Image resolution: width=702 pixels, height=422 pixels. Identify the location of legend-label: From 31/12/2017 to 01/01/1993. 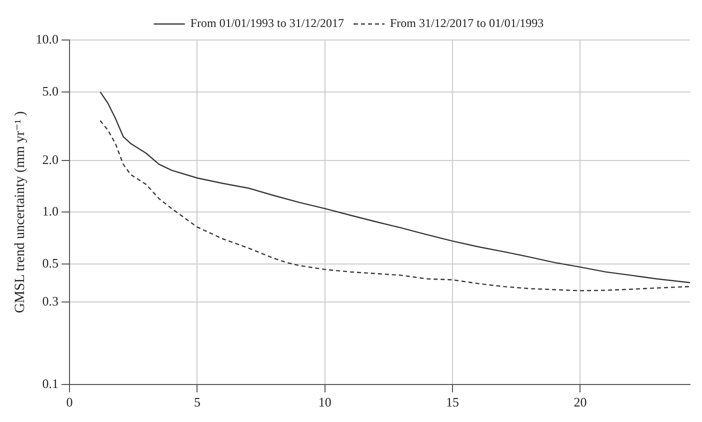
(467, 23).